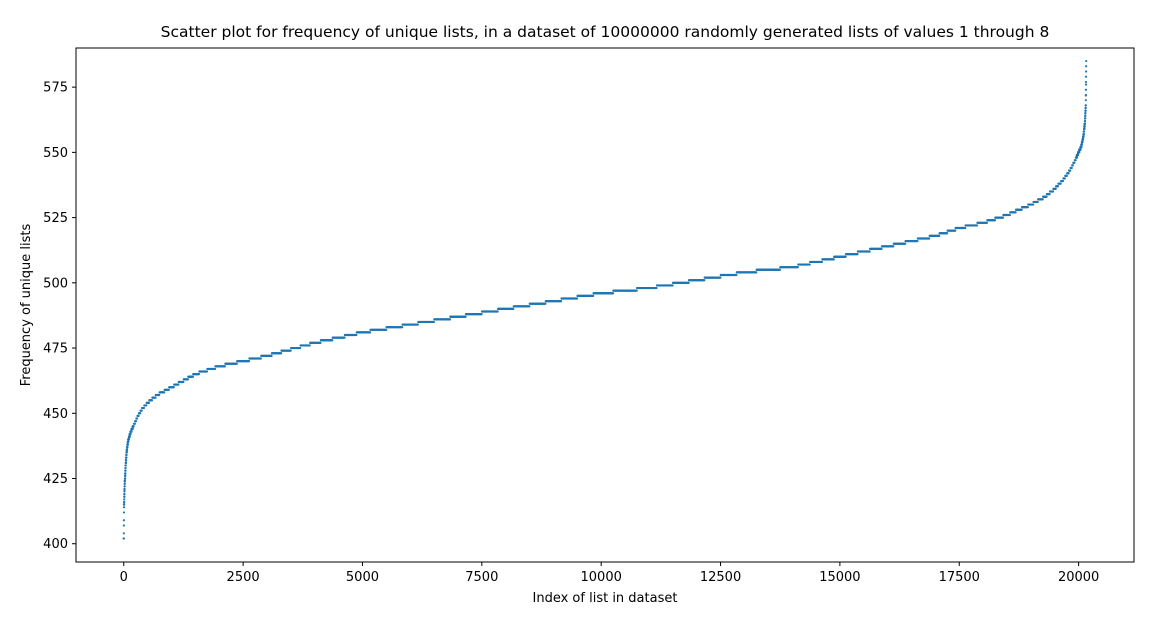 Image resolution: width=1160 pixels, height=624 pixels. What do you see at coordinates (55, 283) in the screenshot?
I see `y-tick-label: 500` at bounding box center [55, 283].